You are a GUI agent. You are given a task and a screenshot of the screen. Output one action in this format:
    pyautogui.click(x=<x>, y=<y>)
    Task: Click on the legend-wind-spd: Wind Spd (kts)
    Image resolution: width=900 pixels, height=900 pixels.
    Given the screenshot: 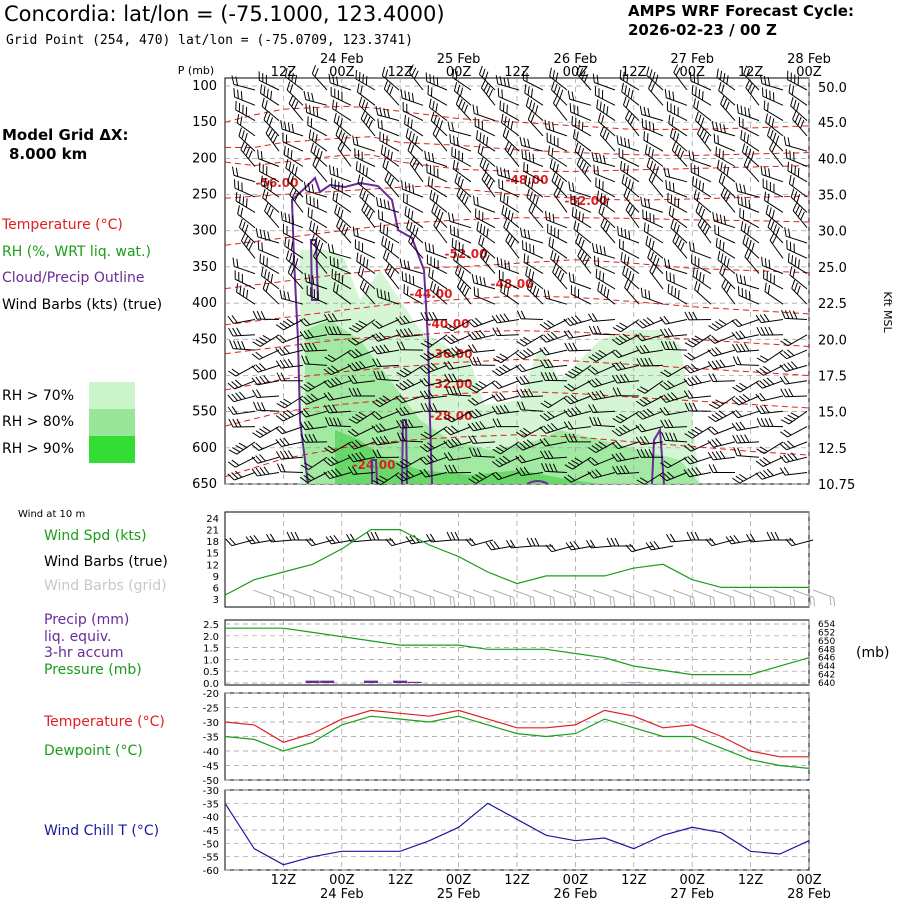 What is the action you would take?
    pyautogui.click(x=95, y=536)
    